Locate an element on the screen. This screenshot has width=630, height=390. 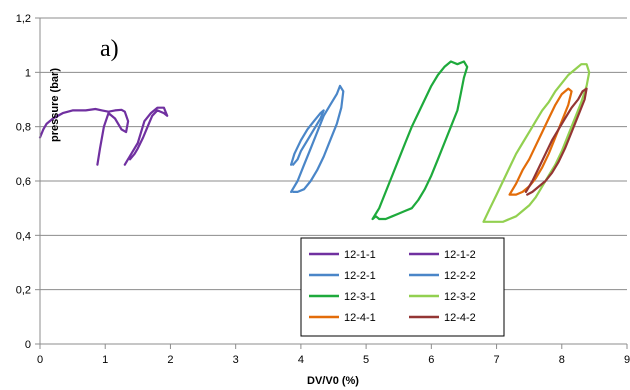
legend-label-12-3-1: 12-3-1 is located at coordinates (360, 297).